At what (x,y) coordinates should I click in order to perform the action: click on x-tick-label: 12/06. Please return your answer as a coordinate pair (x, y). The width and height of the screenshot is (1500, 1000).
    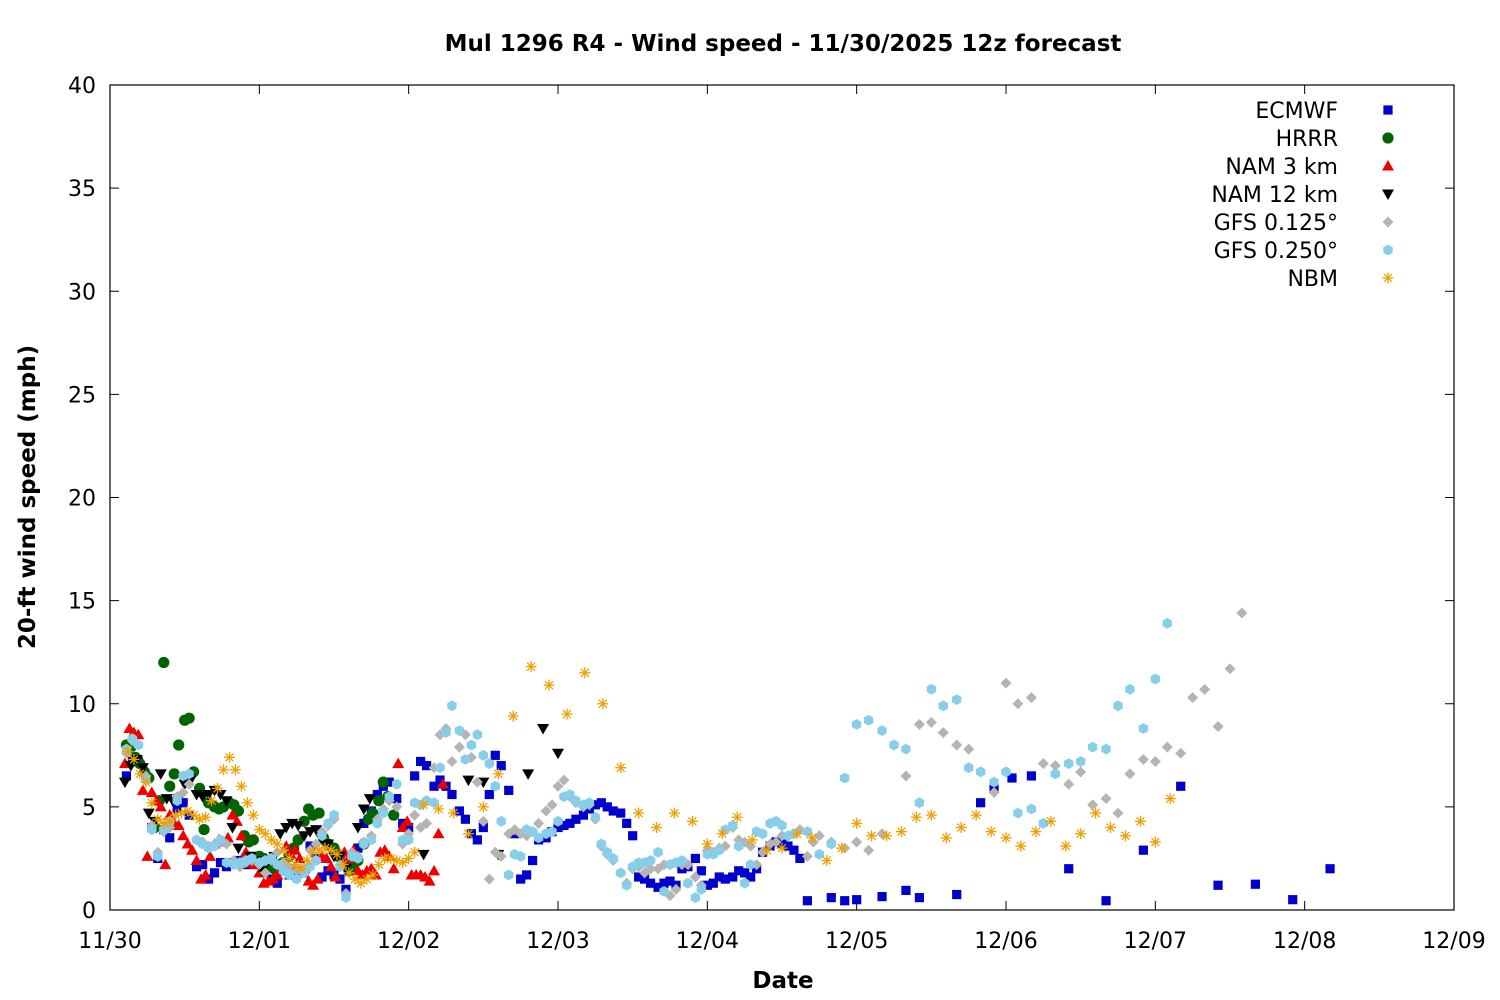
    Looking at the image, I should click on (1005, 941).